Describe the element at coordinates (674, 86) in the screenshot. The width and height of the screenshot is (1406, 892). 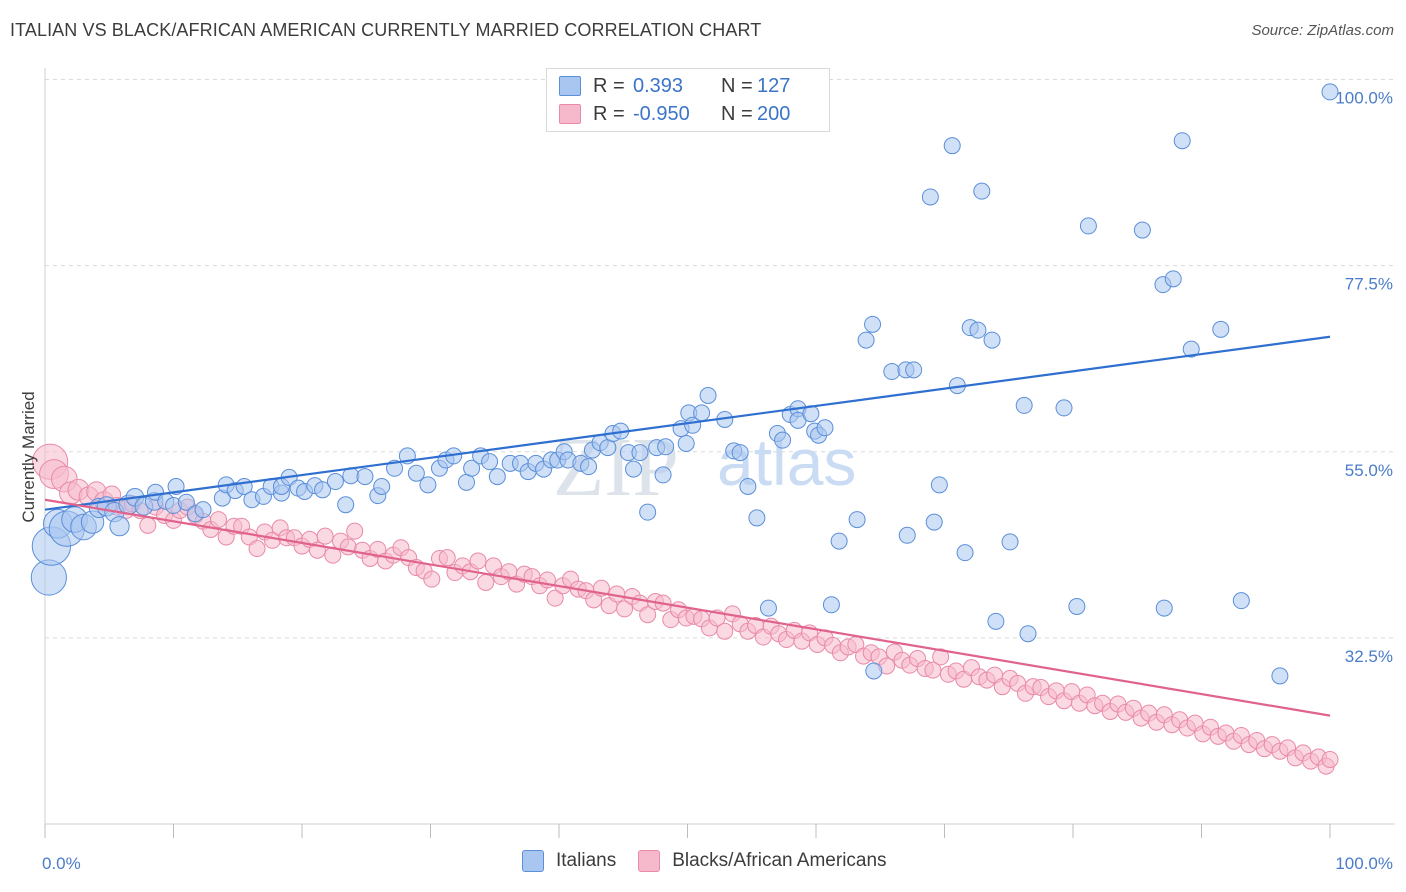
I see `legend-row-italians: R = 0.393 N = 127` at that location.